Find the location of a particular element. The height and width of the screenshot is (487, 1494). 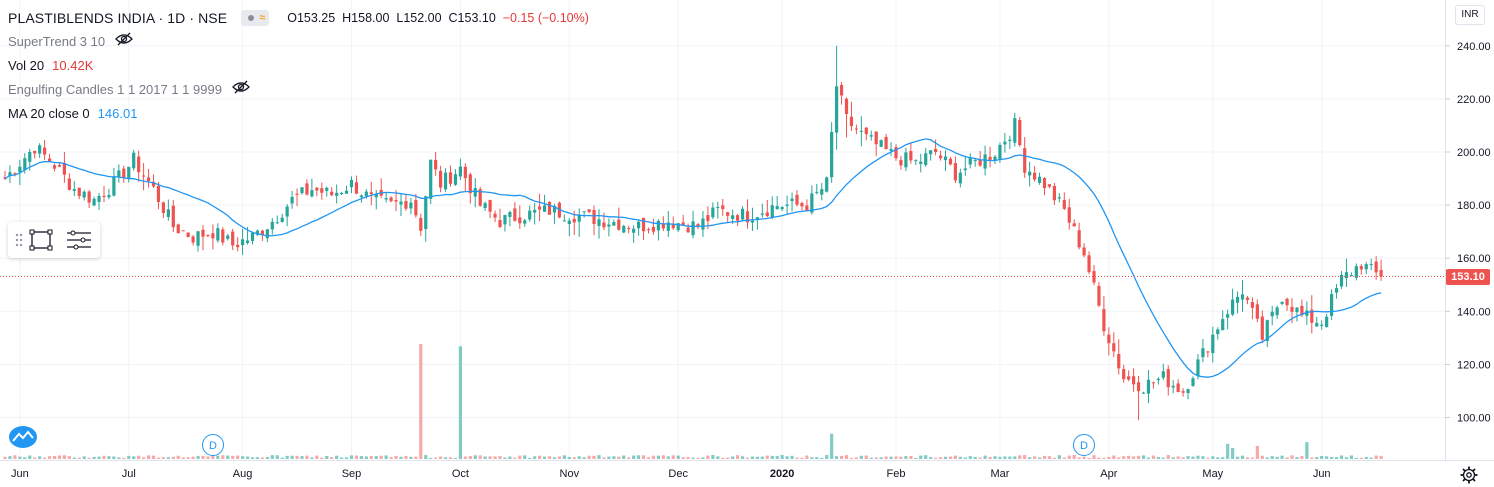

settings-tool-button is located at coordinates (79, 240).